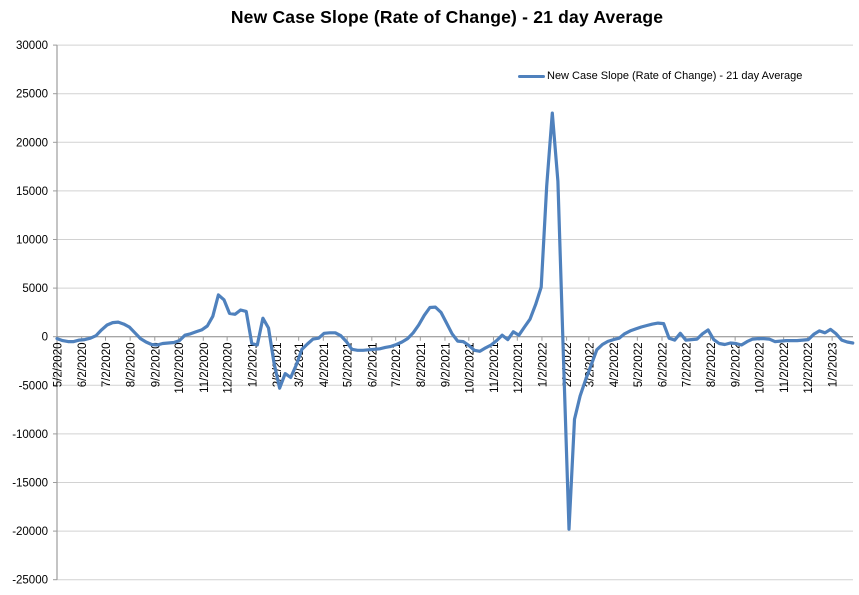 This screenshot has height=595, width=859. Describe the element at coordinates (32, 46) in the screenshot. I see `y-axis-label: 30000` at that location.